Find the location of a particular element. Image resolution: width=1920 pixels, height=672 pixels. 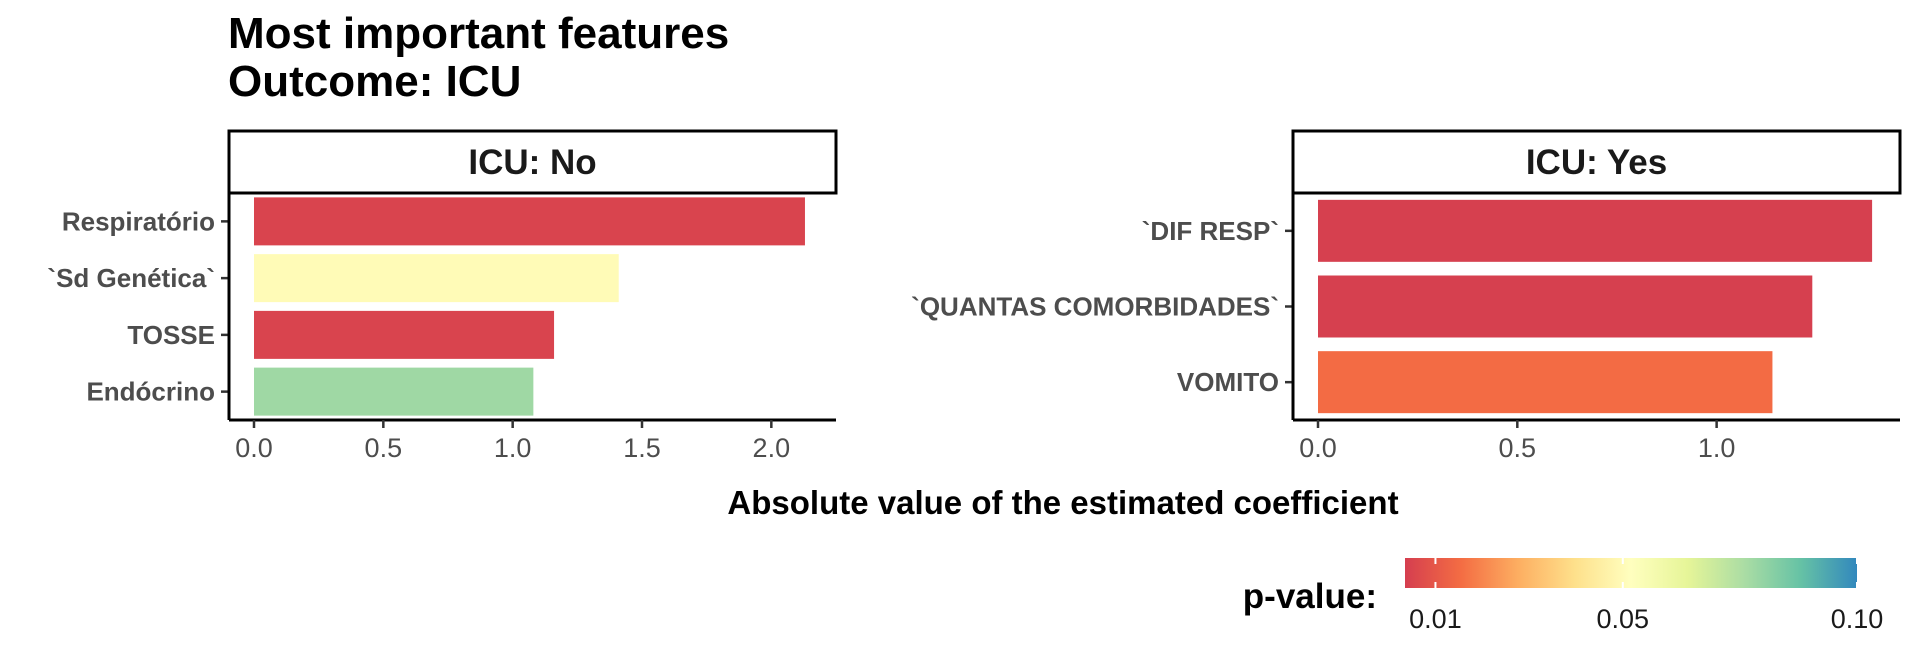

category-label: `Sd Genética` is located at coordinates (131, 278).